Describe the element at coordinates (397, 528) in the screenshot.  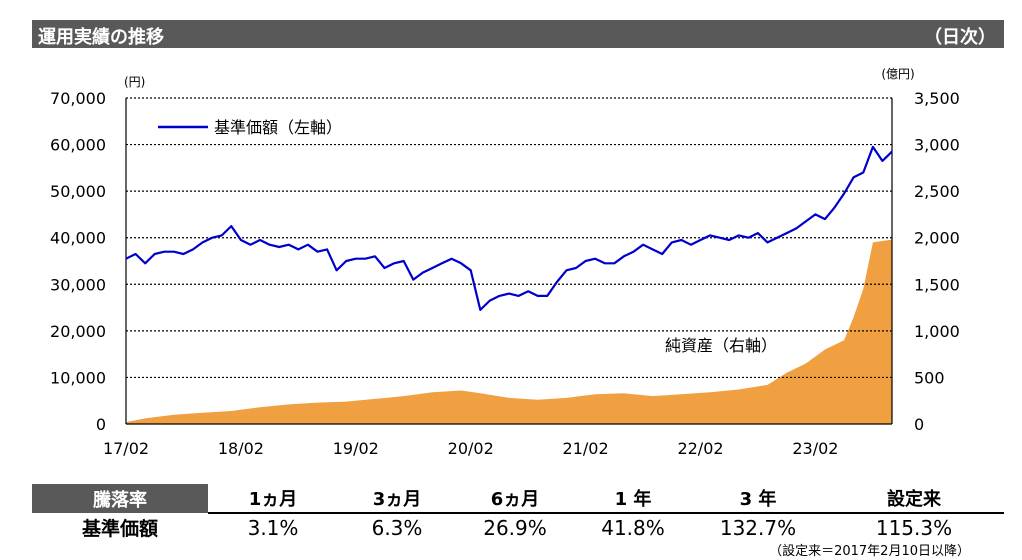
I see `return-value: 6.3%` at that location.